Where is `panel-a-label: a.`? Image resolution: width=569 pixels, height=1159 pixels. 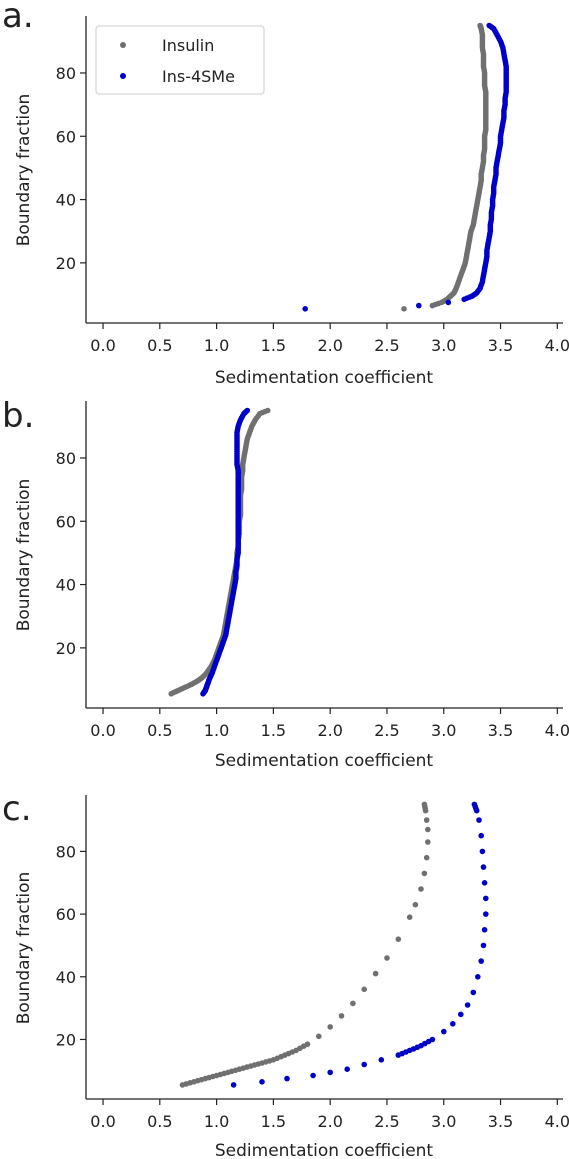 panel-a-label: a. is located at coordinates (18, 18).